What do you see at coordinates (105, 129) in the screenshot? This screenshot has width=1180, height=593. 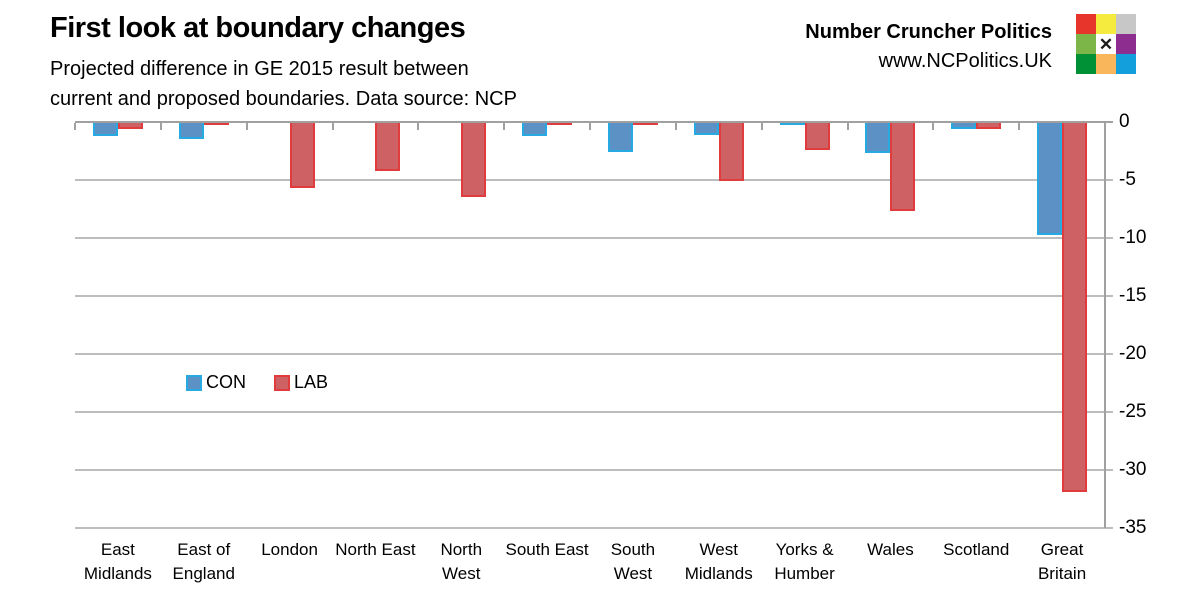 I see `bar-con-east-midlands` at bounding box center [105, 129].